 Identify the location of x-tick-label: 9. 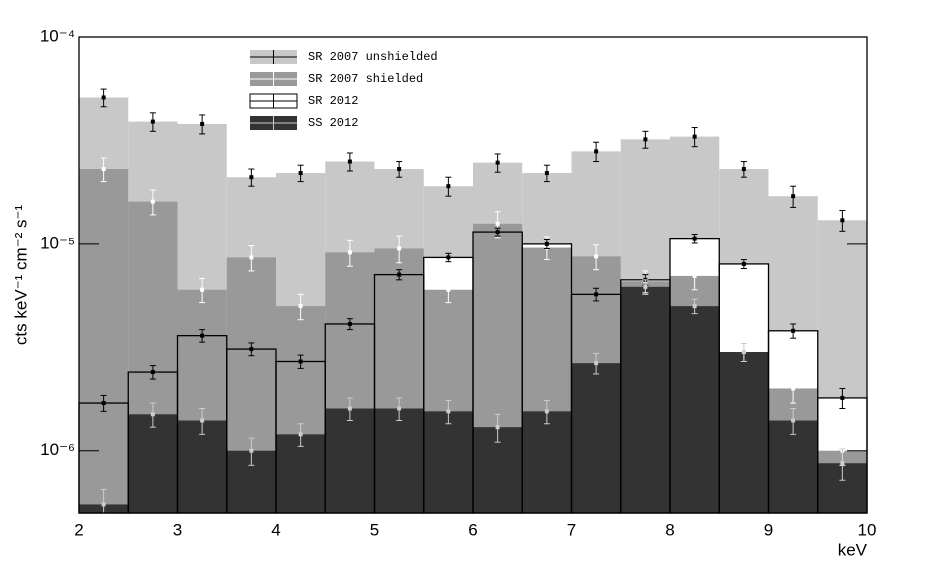
(768, 529).